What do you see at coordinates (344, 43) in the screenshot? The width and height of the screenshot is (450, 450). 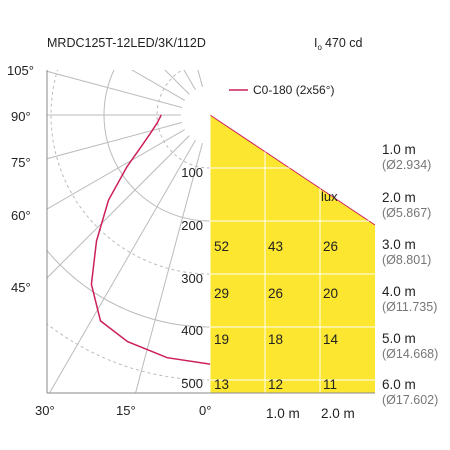 I see `peak-intensity-value: 470 cd` at bounding box center [344, 43].